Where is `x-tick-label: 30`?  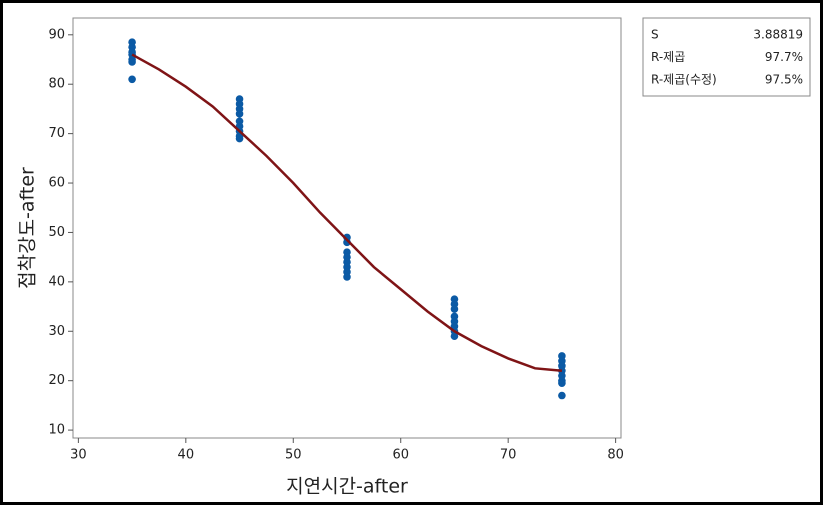
x-tick-label: 30 is located at coordinates (78, 455).